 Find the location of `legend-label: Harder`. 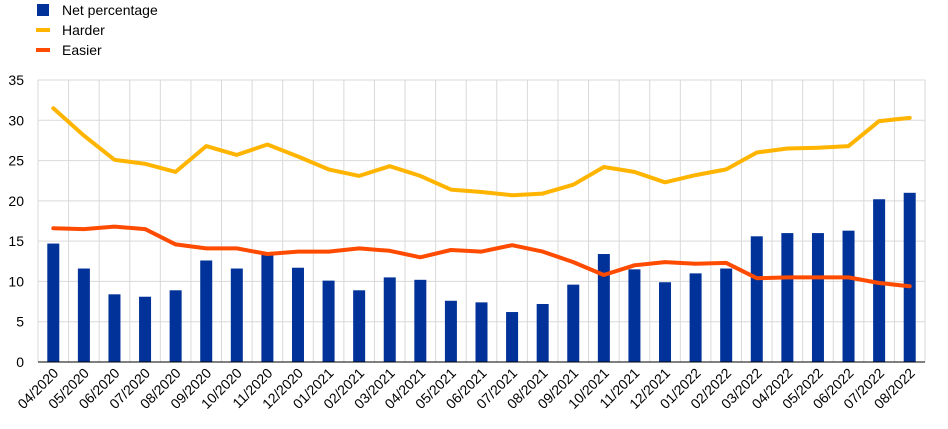

legend-label: Harder is located at coordinates (83, 30).